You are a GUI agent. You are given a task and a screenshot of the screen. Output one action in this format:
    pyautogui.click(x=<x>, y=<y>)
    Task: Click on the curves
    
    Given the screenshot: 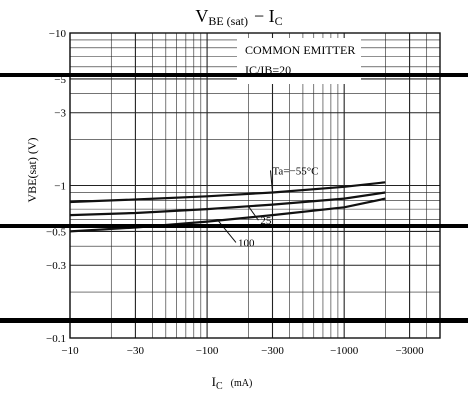 What is the action you would take?
    pyautogui.click(x=227, y=207)
    